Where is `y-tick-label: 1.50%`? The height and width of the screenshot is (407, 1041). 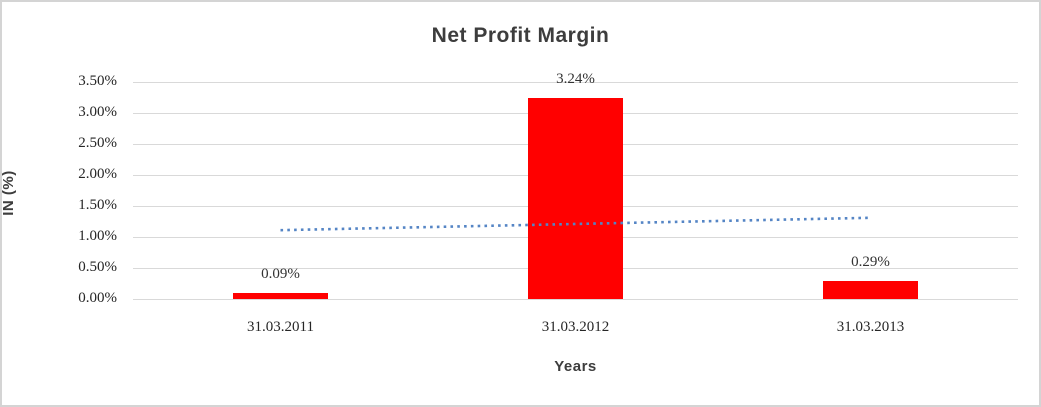
y-tick-label: 1.50% is located at coordinates (97, 205).